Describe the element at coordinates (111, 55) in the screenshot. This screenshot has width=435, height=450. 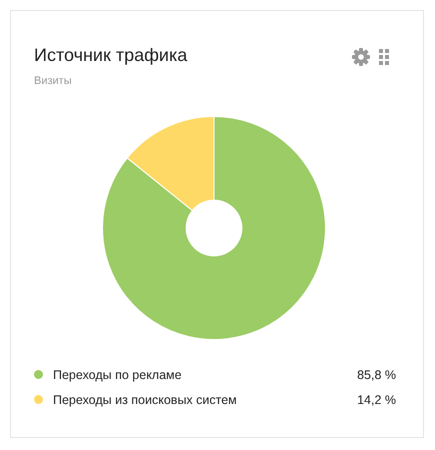
I see `chart-title: Источник трафика` at that location.